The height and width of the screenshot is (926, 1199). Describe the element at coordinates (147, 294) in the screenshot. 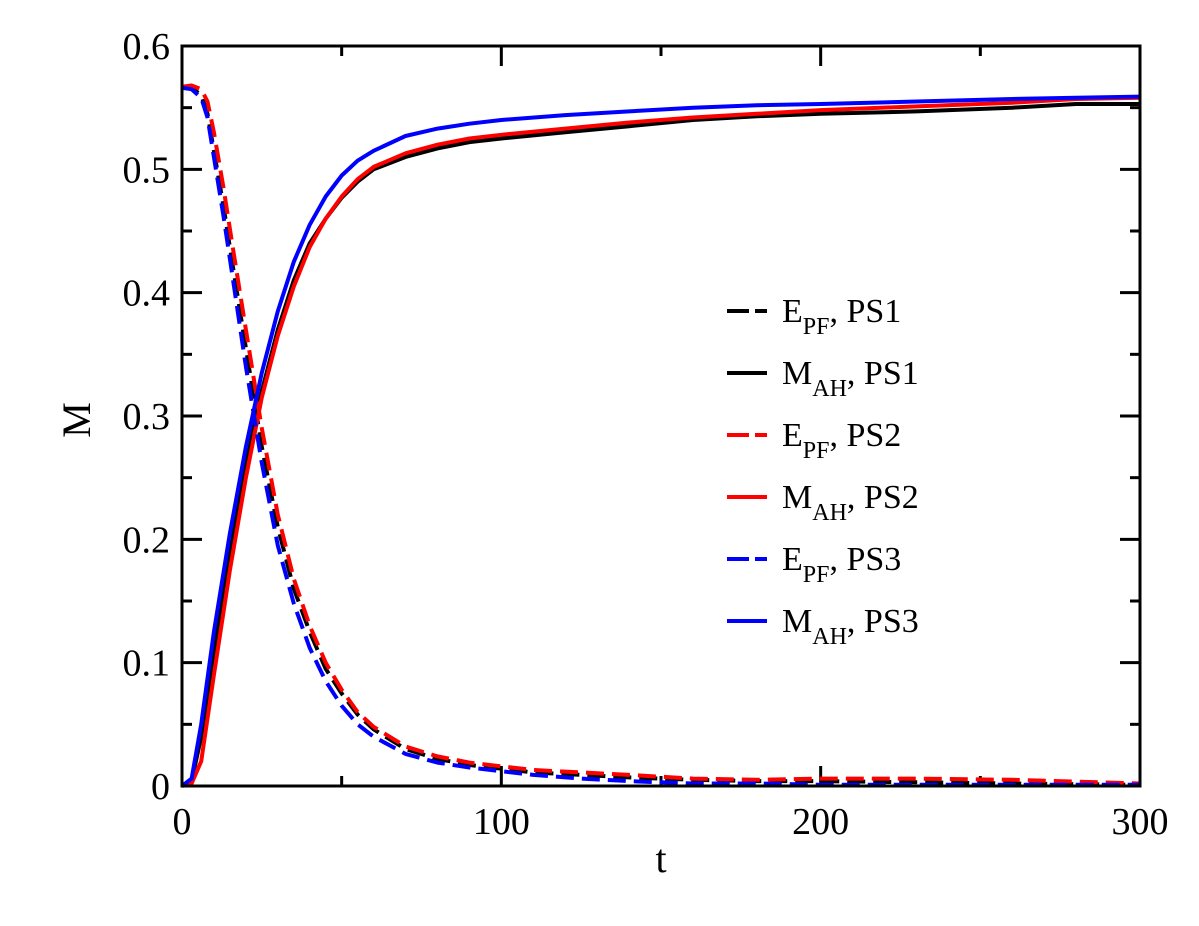

I see `y-tick-label: 0.4` at that location.